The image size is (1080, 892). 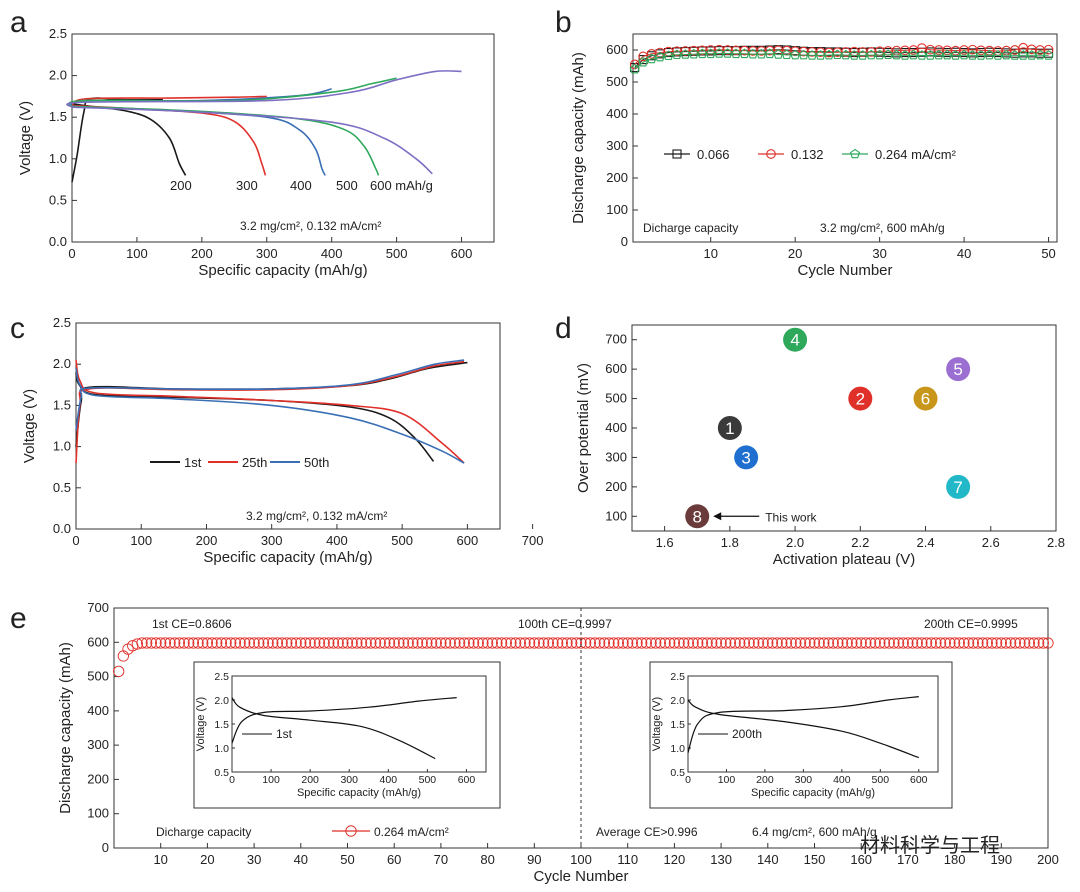 I want to click on ce-label-200th: 200th CE=0.9995, so click(x=971, y=624).